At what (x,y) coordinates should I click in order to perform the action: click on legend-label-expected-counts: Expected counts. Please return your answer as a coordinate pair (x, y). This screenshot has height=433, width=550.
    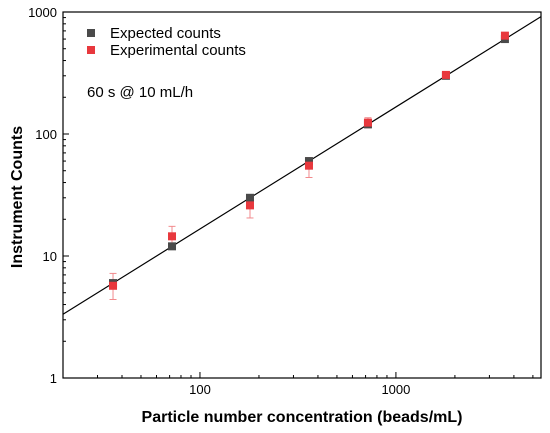
    Looking at the image, I should click on (165, 33).